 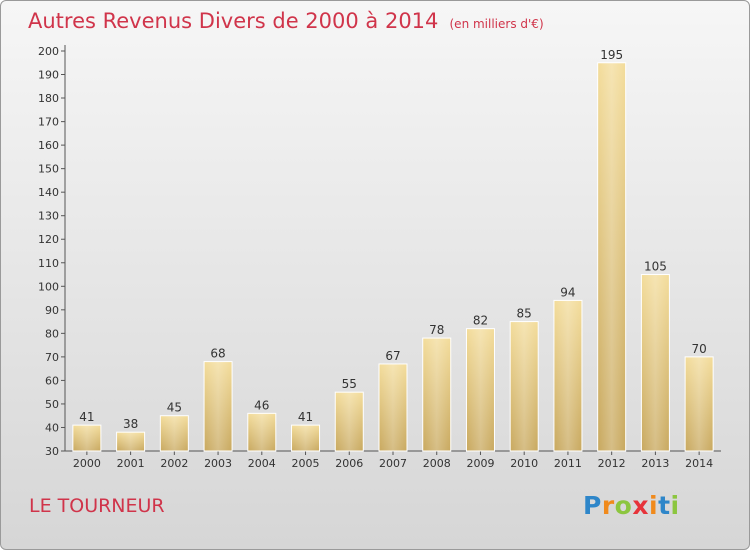 What do you see at coordinates (131, 463) in the screenshot?
I see `x-tick-label: 2001` at bounding box center [131, 463].